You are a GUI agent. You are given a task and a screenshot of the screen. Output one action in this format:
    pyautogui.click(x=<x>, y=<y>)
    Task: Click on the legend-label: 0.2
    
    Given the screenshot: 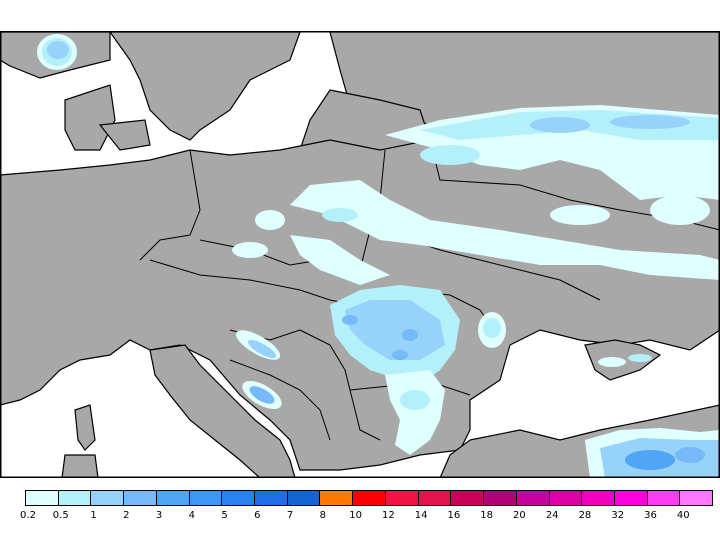 What is the action you would take?
    pyautogui.click(x=28, y=515)
    